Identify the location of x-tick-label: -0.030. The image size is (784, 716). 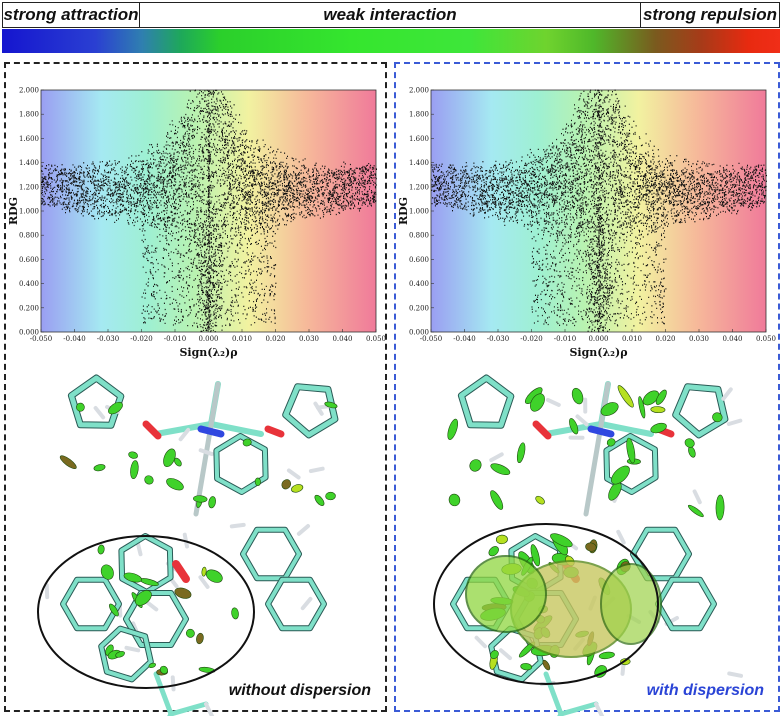
(108, 339).